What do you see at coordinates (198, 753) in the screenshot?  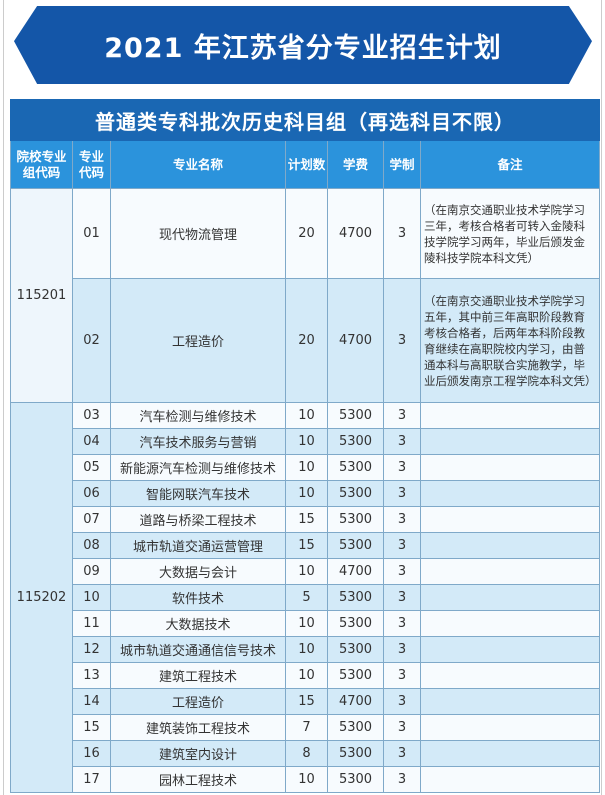 I see `cell-name: 建筑室内设计` at bounding box center [198, 753].